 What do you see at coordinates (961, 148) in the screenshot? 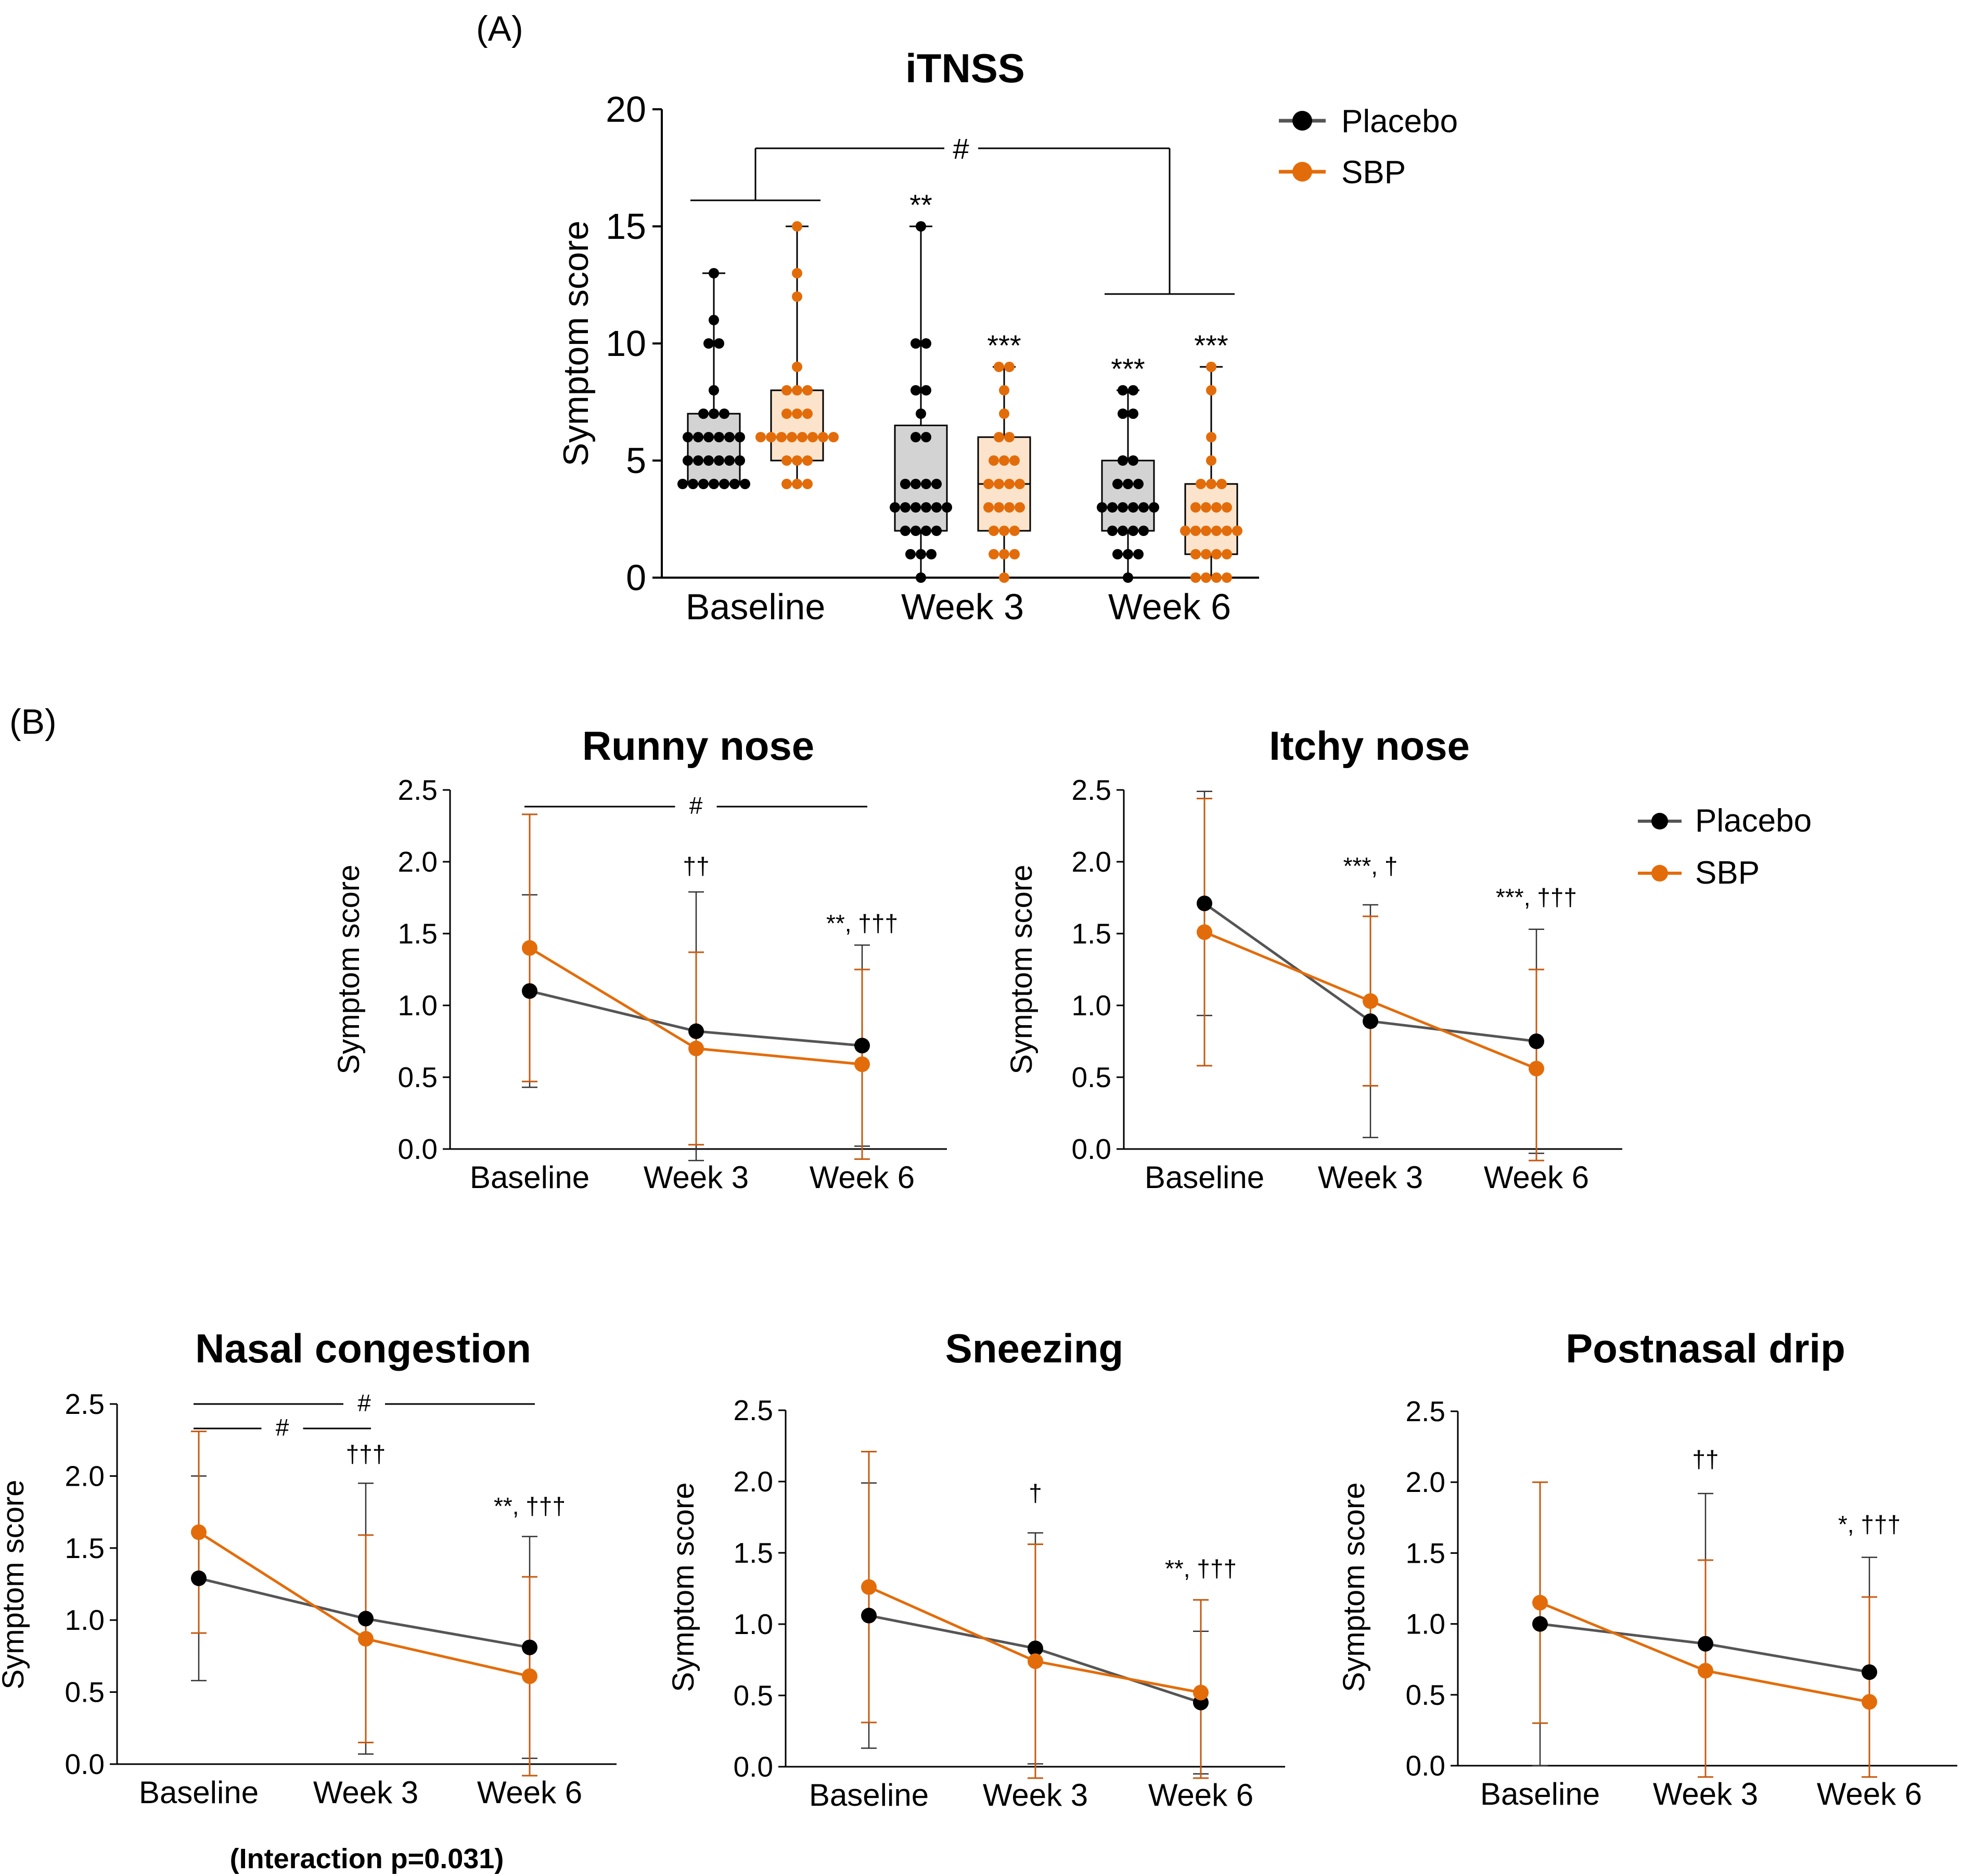
I see `itnss-bracket-label: #` at bounding box center [961, 148].